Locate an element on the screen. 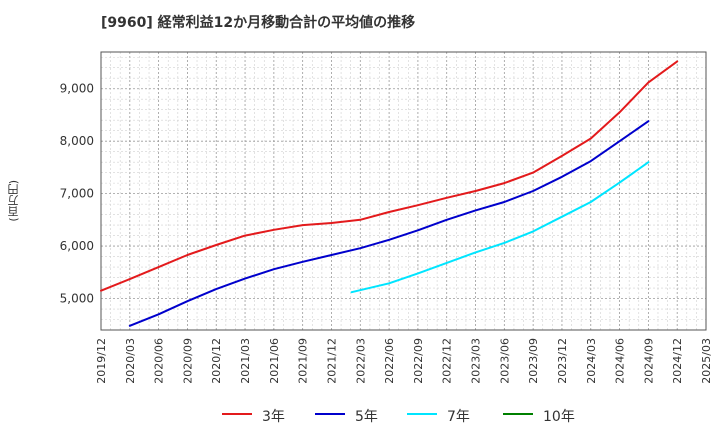  y-tick-label: 6,000 is located at coordinates (77, 246).